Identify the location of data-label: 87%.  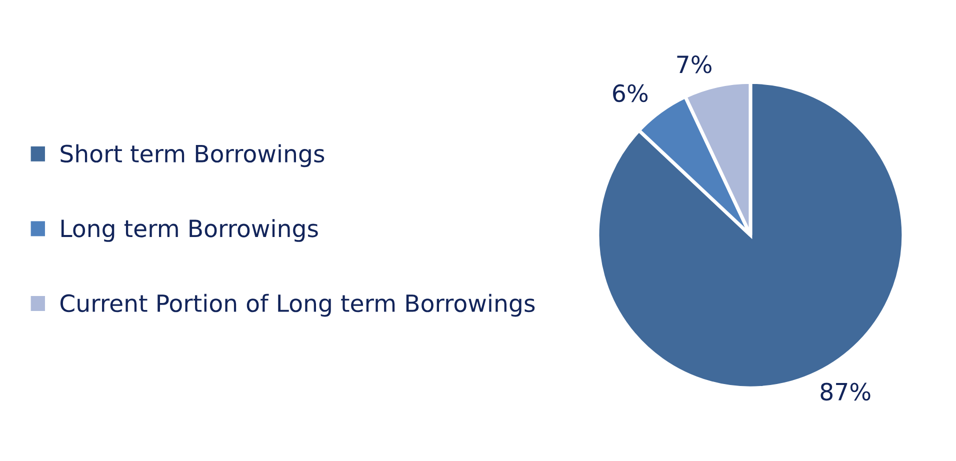
(845, 391).